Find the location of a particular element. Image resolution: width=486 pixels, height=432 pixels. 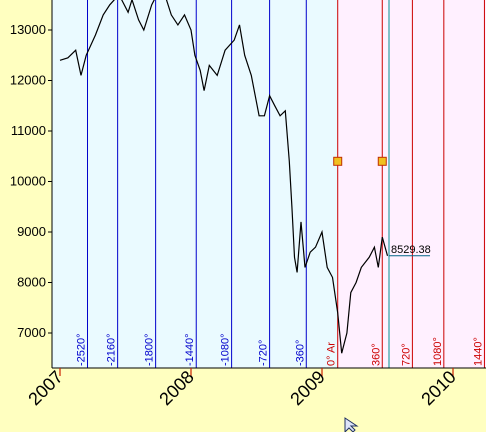

y-tick-label-5: 12000 is located at coordinates (28, 80).